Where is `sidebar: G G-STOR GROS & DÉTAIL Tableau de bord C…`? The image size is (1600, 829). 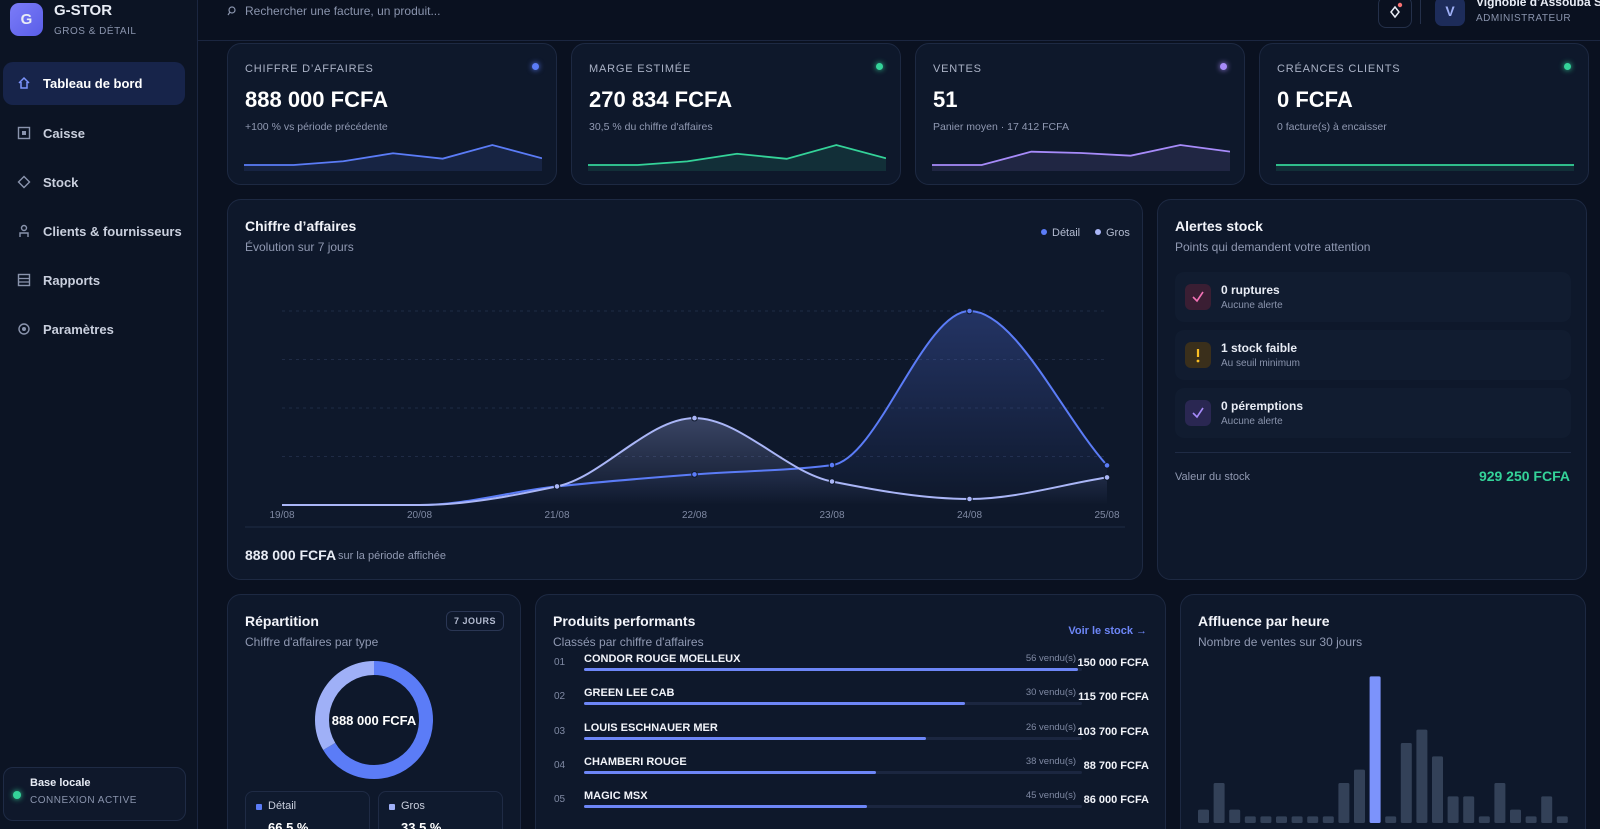 sidebar: G G-STOR GROS & DÉTAIL Tableau de bord C… is located at coordinates (99, 414).